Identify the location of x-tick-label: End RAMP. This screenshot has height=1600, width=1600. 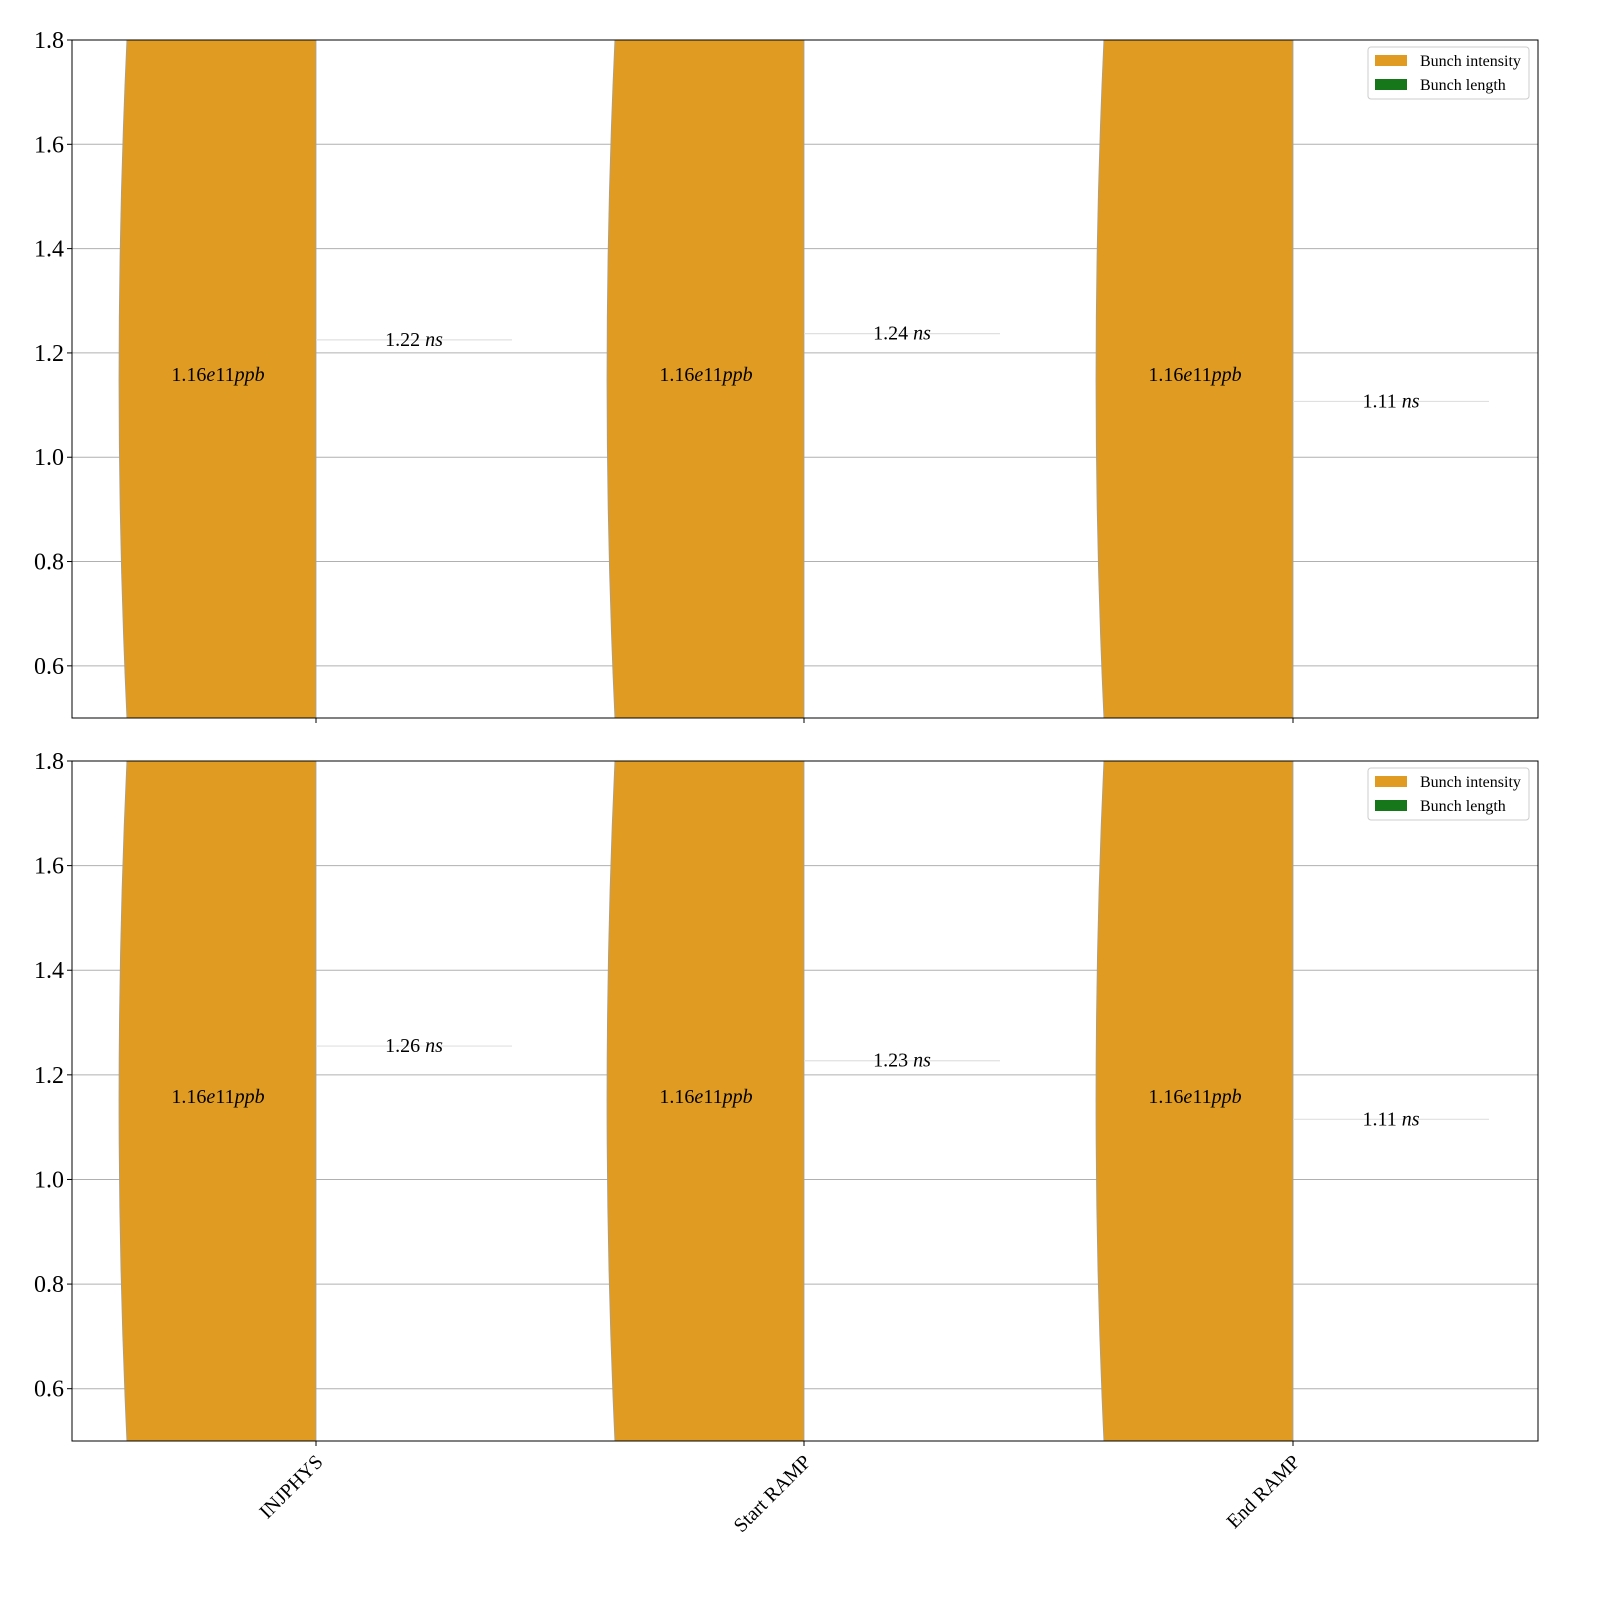
(1264, 1492).